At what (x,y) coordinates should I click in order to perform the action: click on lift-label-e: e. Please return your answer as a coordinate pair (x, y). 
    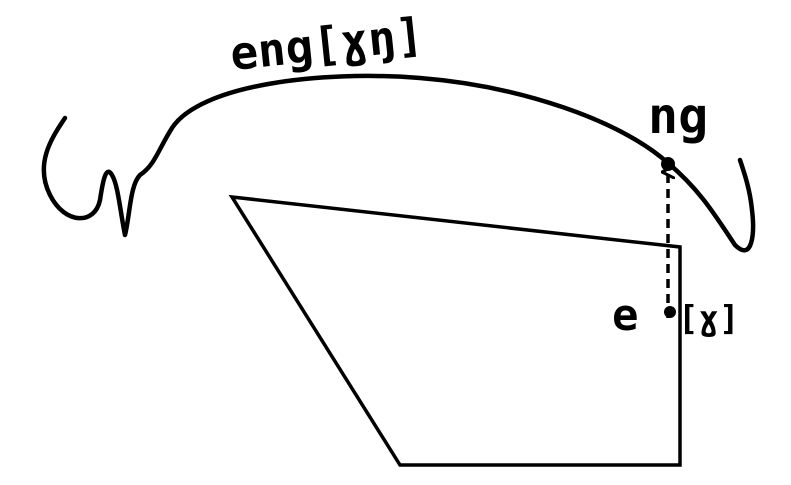
    Looking at the image, I should click on (625, 315).